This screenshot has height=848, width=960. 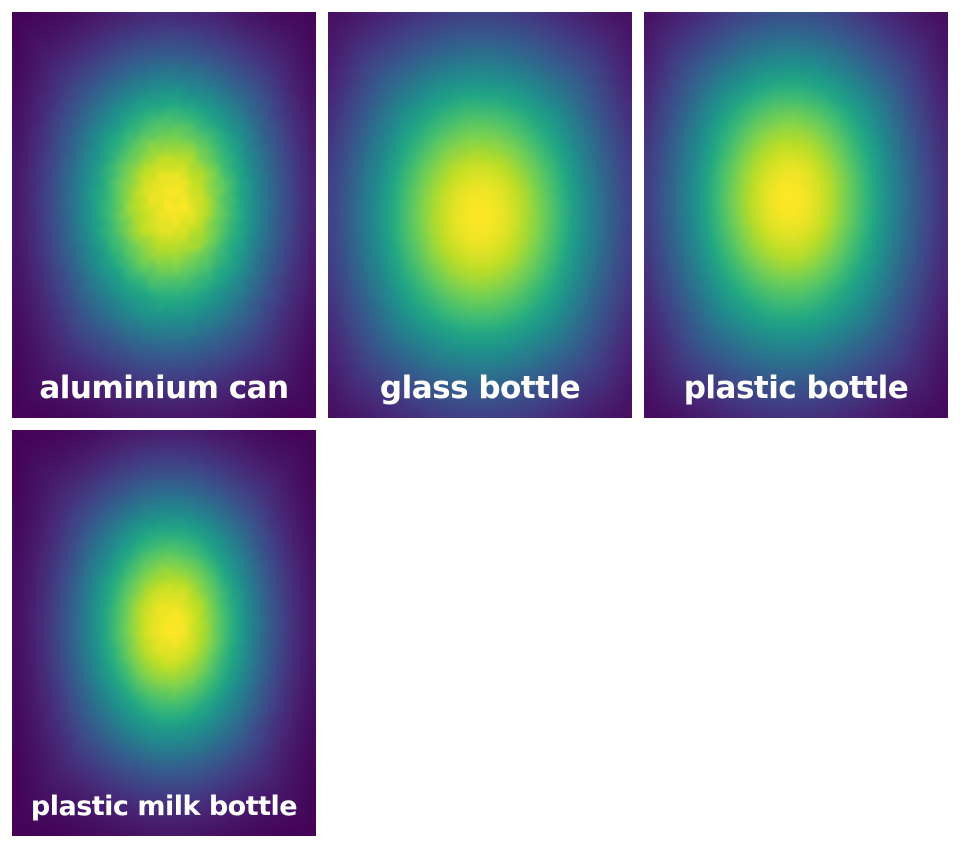 I want to click on panel-label: plastic milk bottle, so click(x=164, y=806).